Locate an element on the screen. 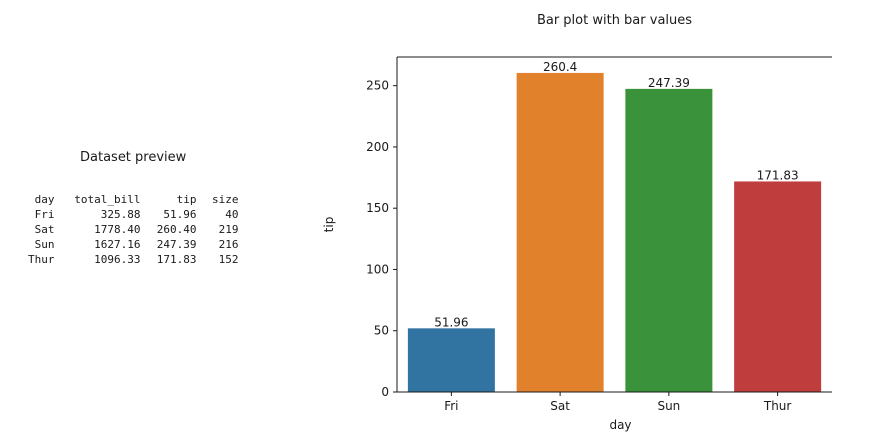 Image resolution: width=894 pixels, height=439 pixels. bar-sun is located at coordinates (669, 240).